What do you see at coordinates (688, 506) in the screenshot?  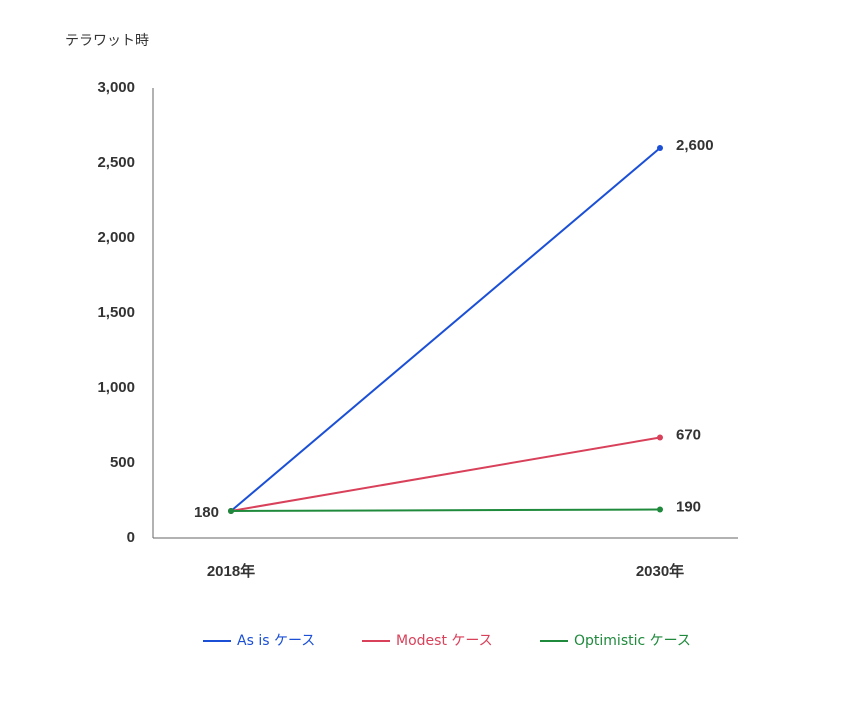 I see `data-label: 190` at bounding box center [688, 506].